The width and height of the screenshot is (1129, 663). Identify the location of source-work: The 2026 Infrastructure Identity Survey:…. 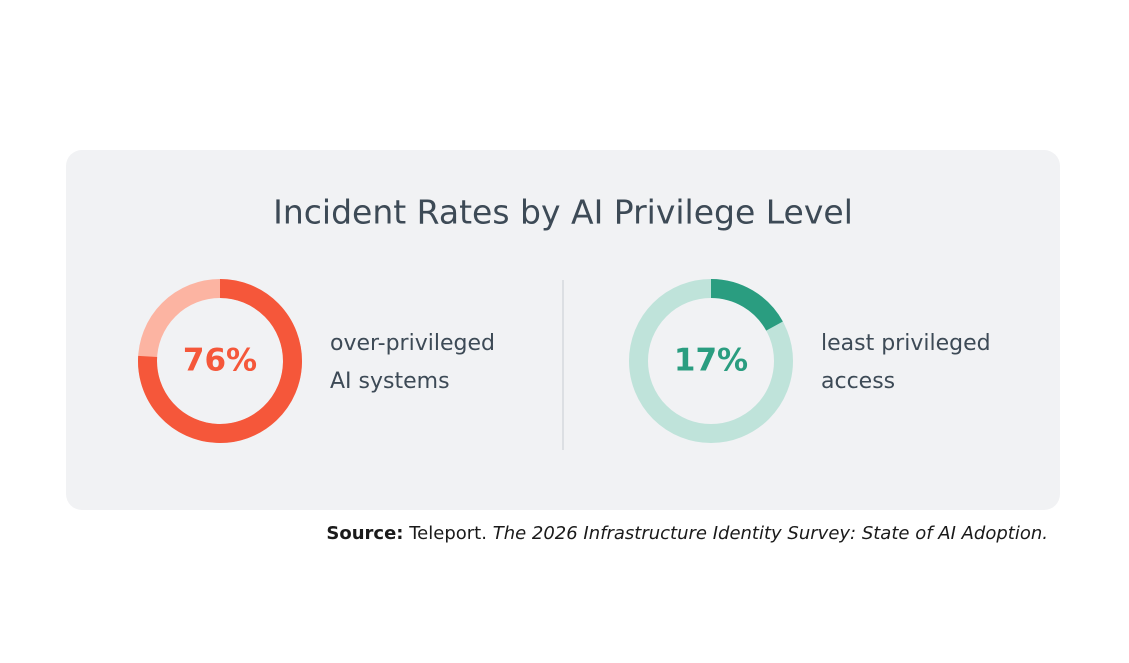
(770, 533).